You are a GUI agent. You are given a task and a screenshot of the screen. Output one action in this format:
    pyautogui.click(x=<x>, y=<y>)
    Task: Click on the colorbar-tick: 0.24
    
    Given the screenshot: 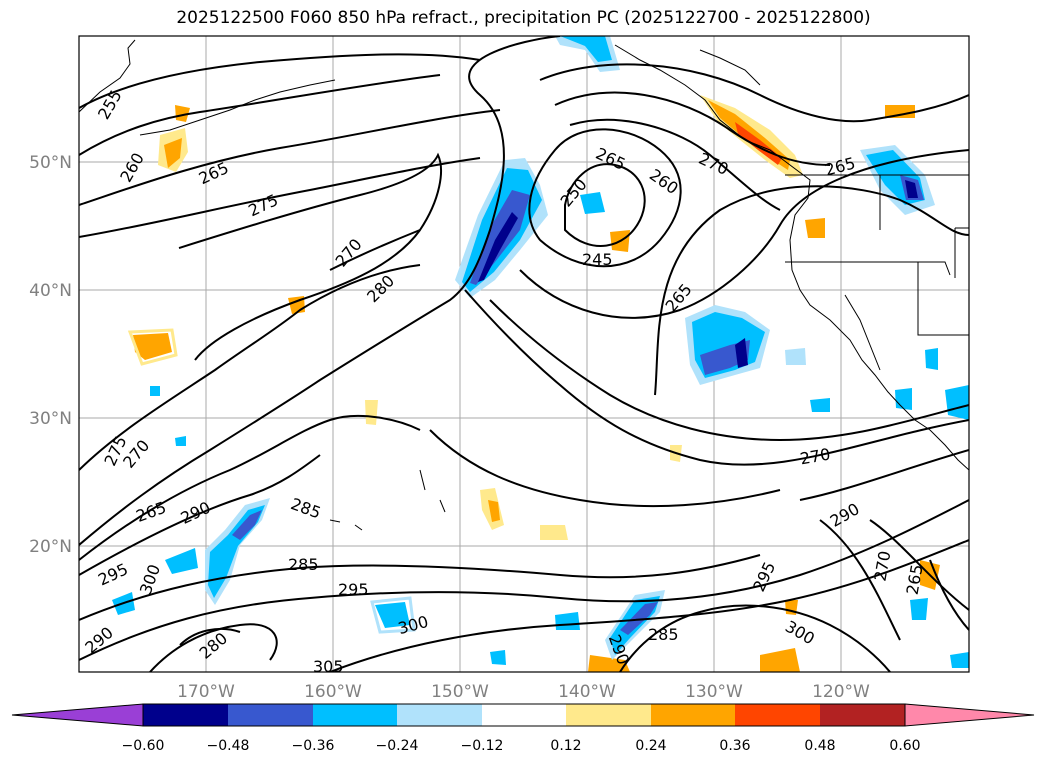 What is the action you would take?
    pyautogui.click(x=650, y=746)
    